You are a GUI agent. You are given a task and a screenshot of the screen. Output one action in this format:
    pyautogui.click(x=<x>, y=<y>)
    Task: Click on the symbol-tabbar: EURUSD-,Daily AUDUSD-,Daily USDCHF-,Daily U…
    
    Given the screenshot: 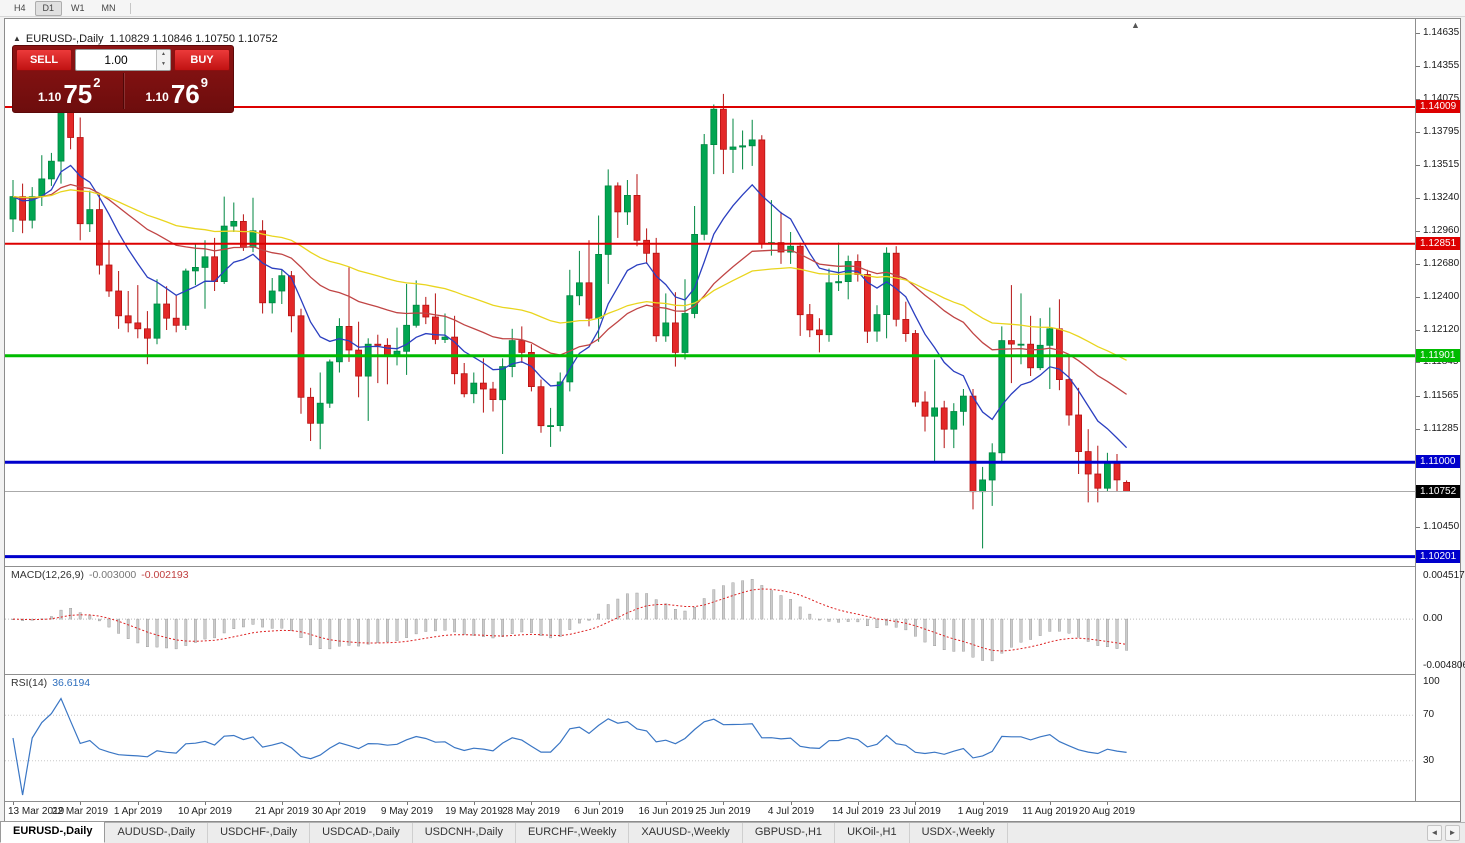 What is the action you would take?
    pyautogui.click(x=732, y=832)
    